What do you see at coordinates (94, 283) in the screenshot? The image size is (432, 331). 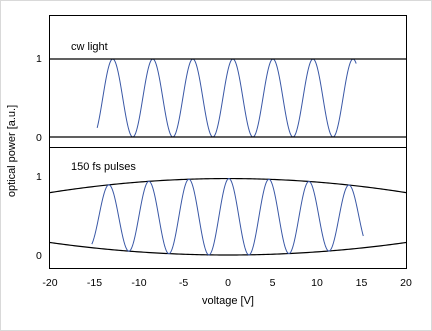 I see `x-tick-label: -15` at bounding box center [94, 283].